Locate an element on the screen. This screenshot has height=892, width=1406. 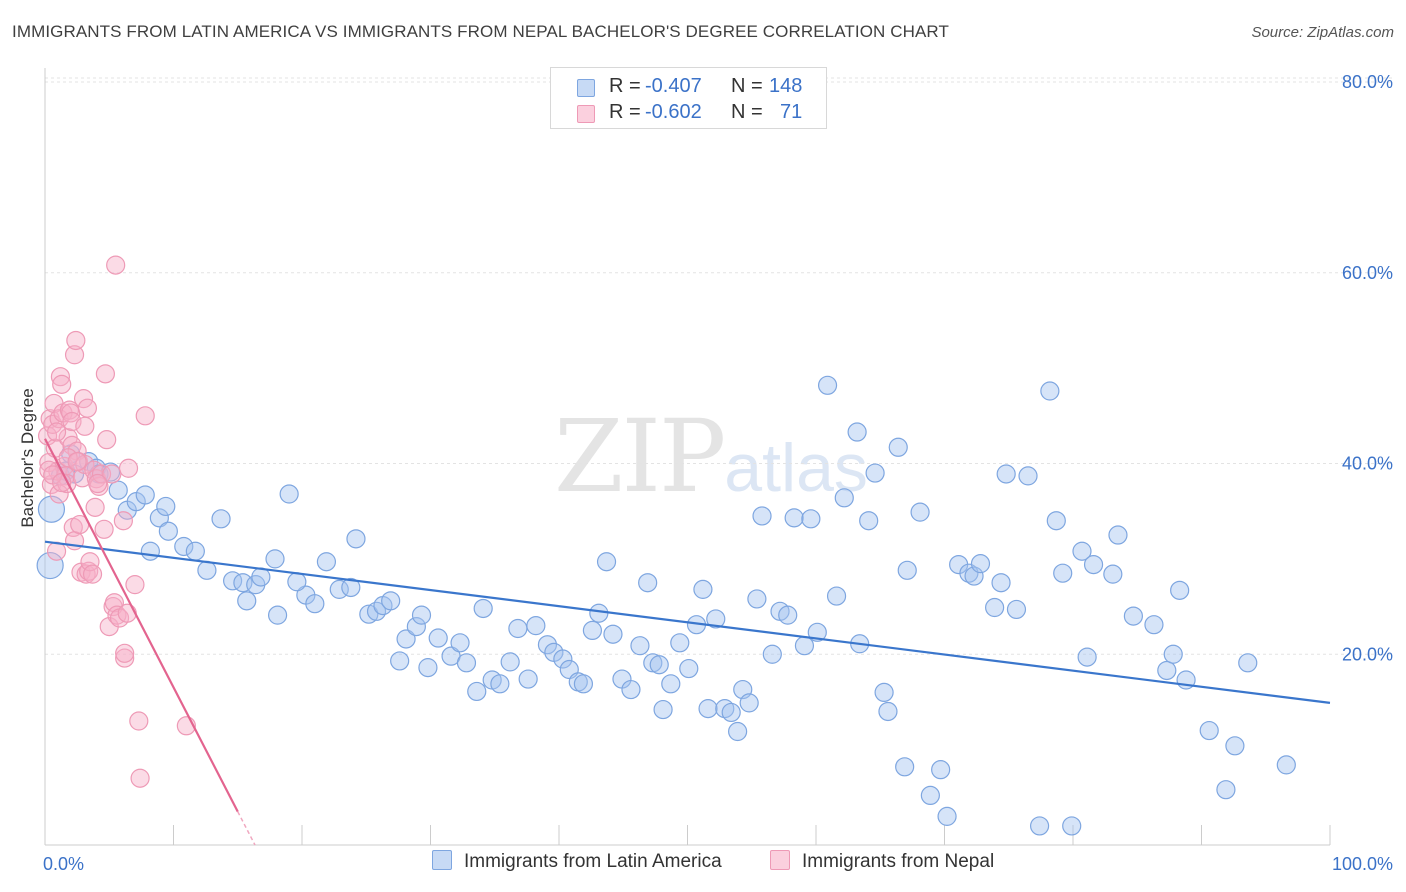
legend-r-value: -0.602 is located at coordinates (673, 112).